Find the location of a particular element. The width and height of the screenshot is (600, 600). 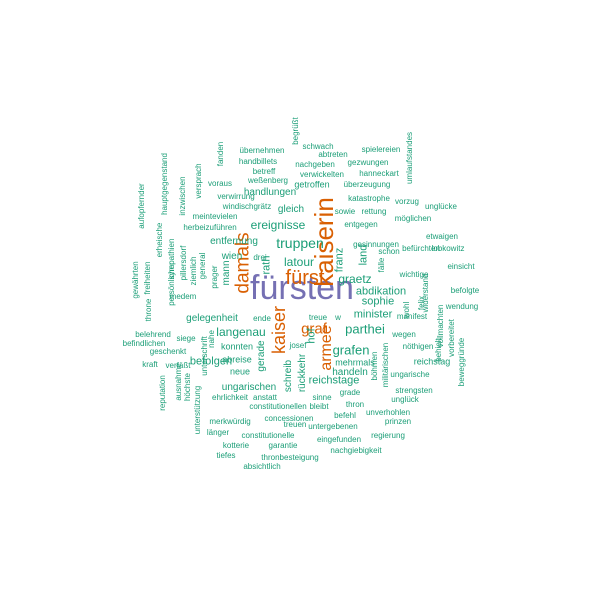

cloud-word: gesinnungen is located at coordinates (376, 244).